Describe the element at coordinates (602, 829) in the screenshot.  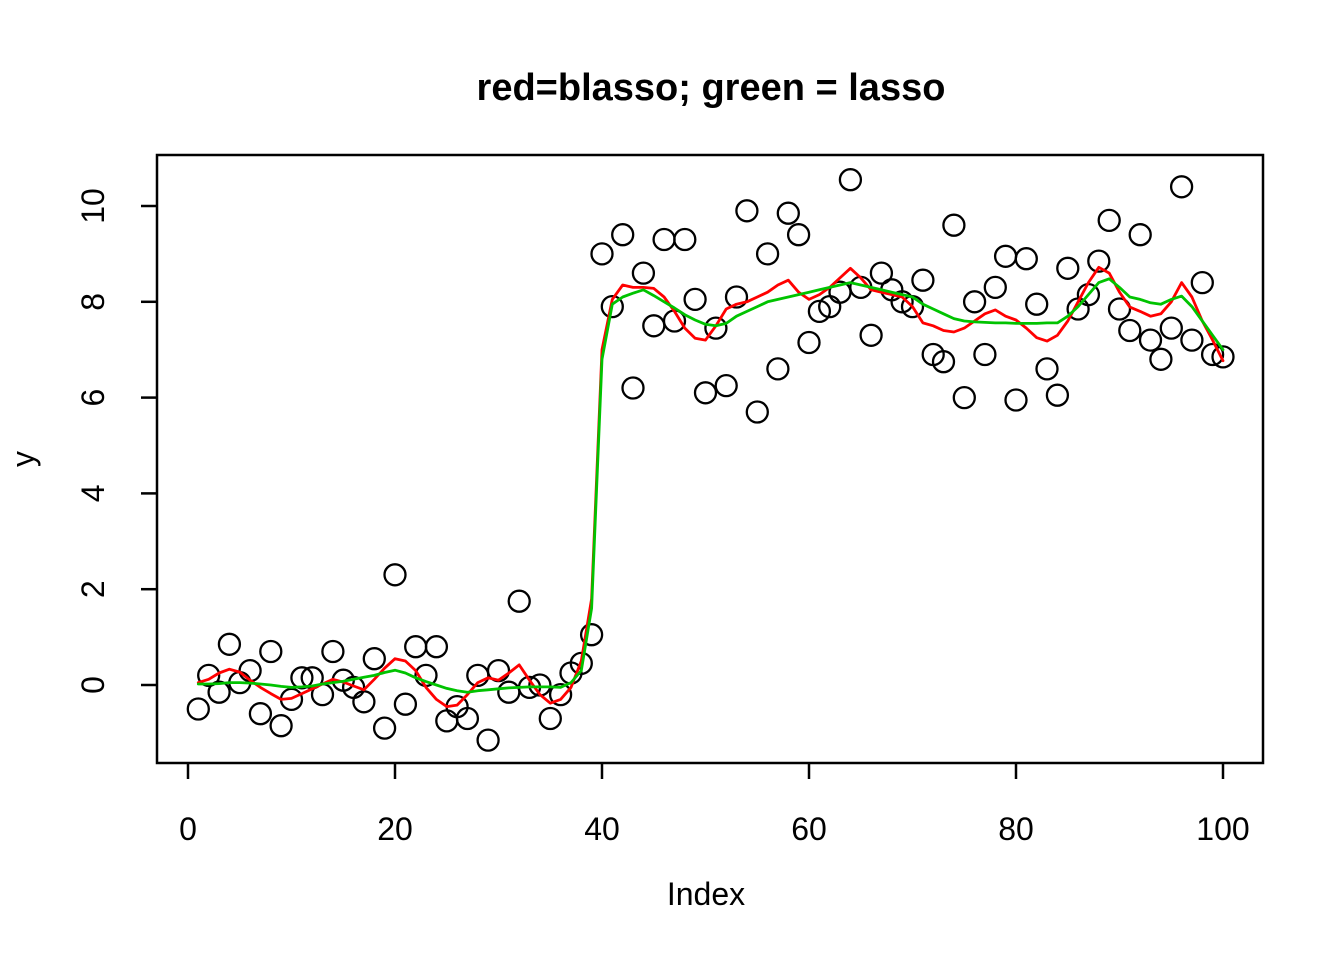
I see `x-tick-label: 40` at that location.